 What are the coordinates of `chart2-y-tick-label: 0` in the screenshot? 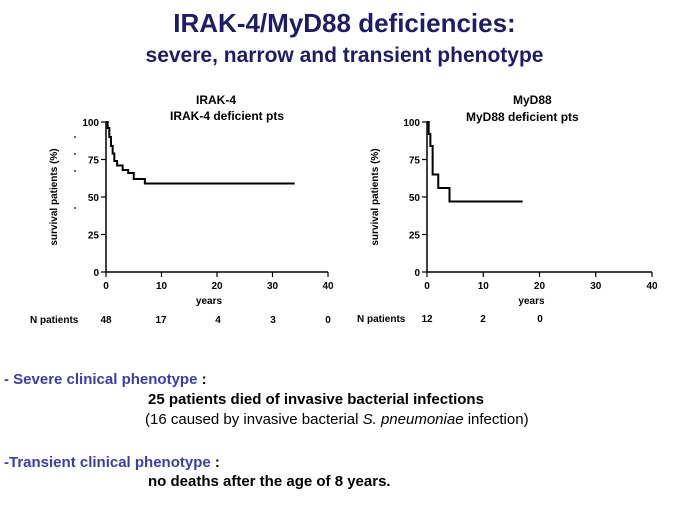 It's located at (417, 273).